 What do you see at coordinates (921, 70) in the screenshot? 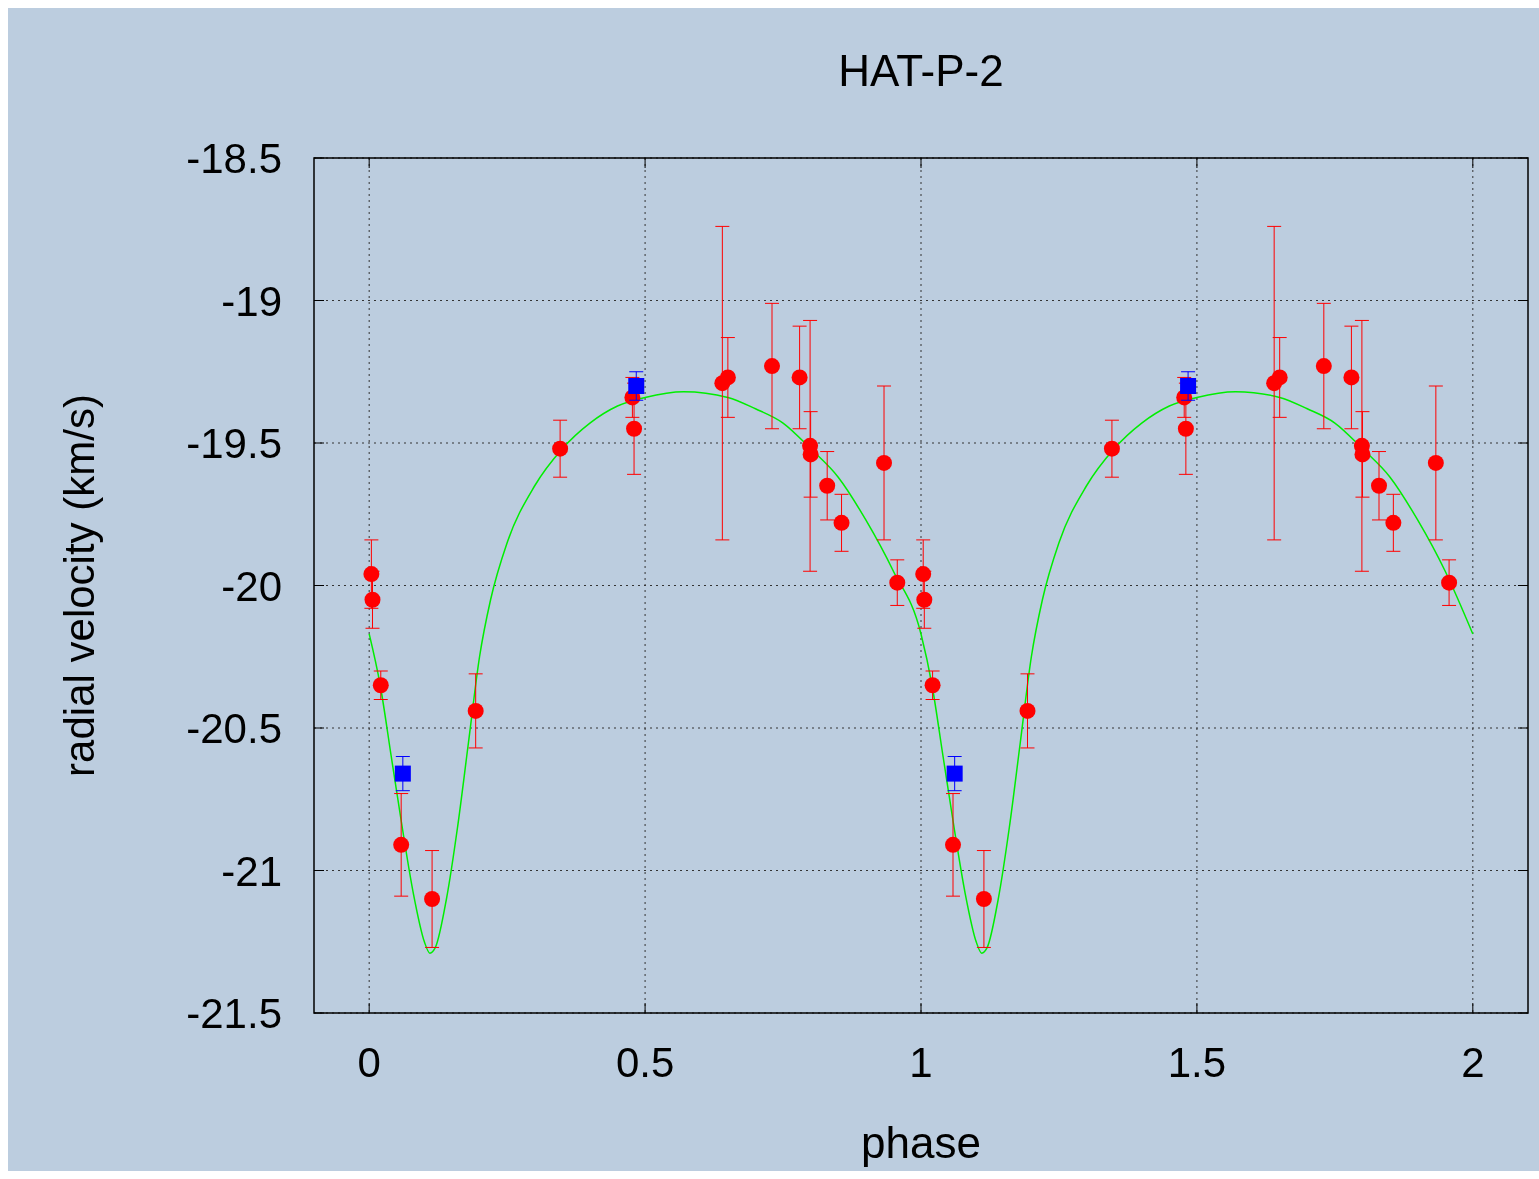
I see `chart-title: HAT-P-2` at bounding box center [921, 70].